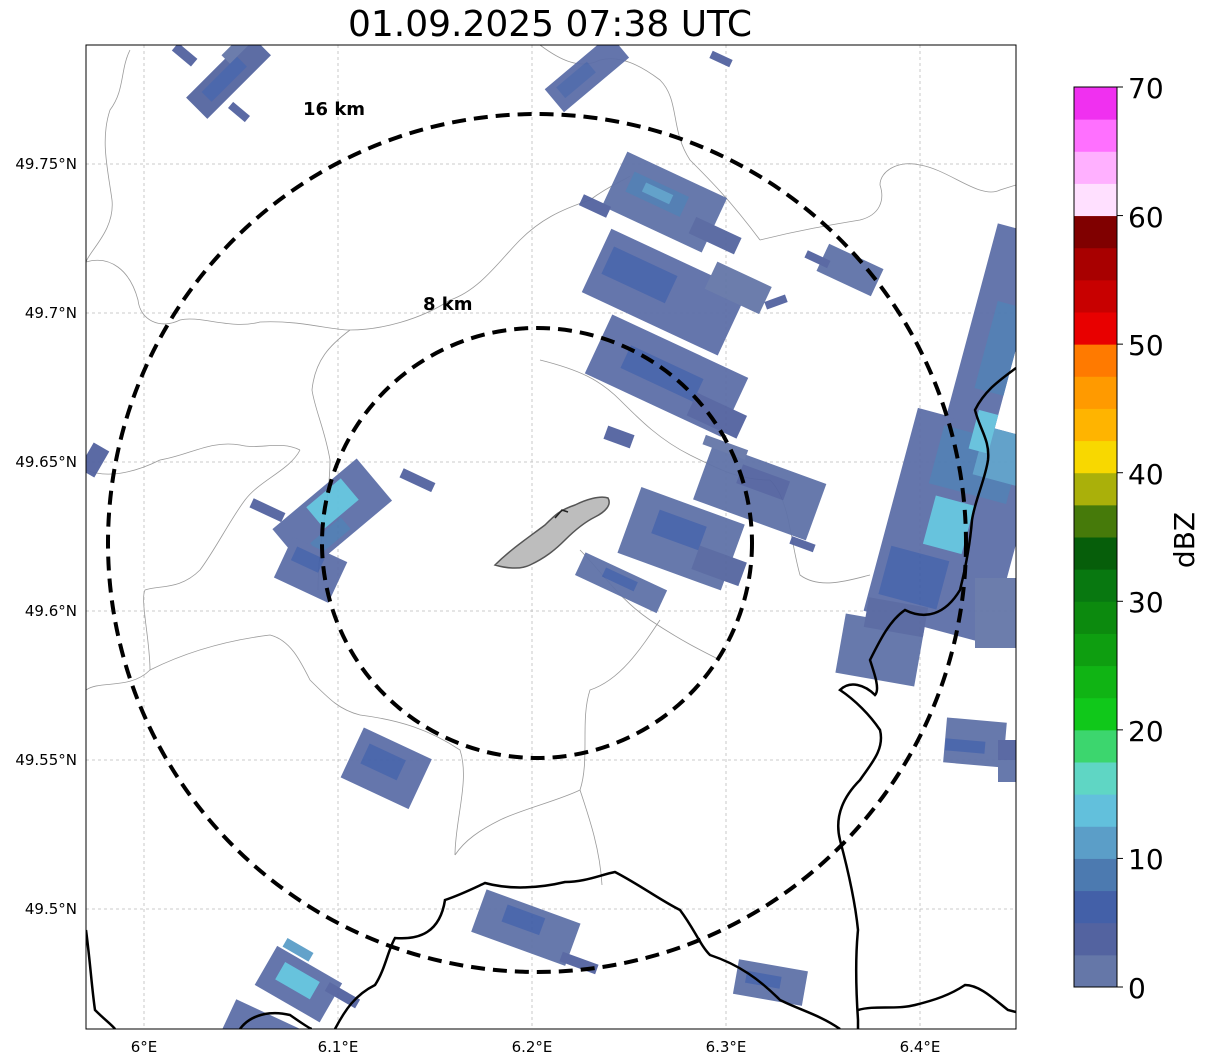 The height and width of the screenshot is (1064, 1207). What do you see at coordinates (338, 1047) in the screenshot?
I see `lon-tick: 6.1°E` at bounding box center [338, 1047].